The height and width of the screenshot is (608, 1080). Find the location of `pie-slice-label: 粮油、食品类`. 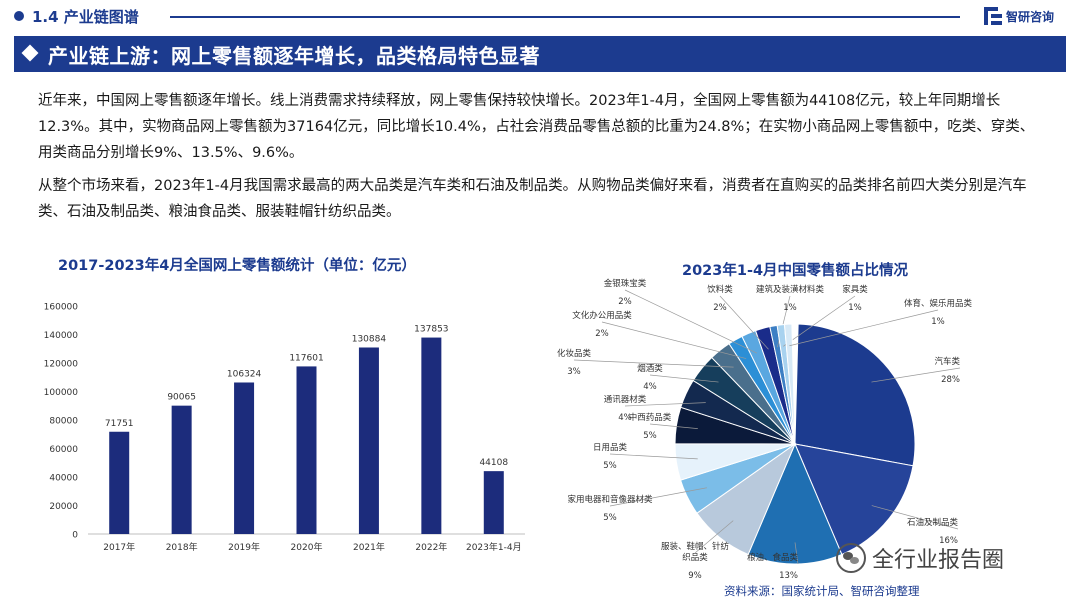

pie-slice-label: 粮油、食品类 is located at coordinates (773, 557).